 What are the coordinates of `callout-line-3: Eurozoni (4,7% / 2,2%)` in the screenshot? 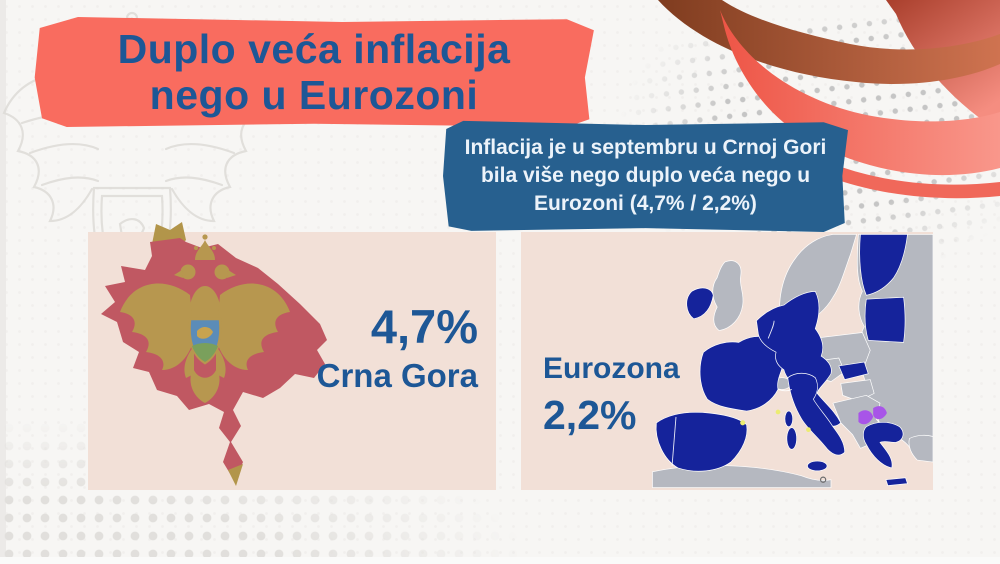 It's located at (645, 203).